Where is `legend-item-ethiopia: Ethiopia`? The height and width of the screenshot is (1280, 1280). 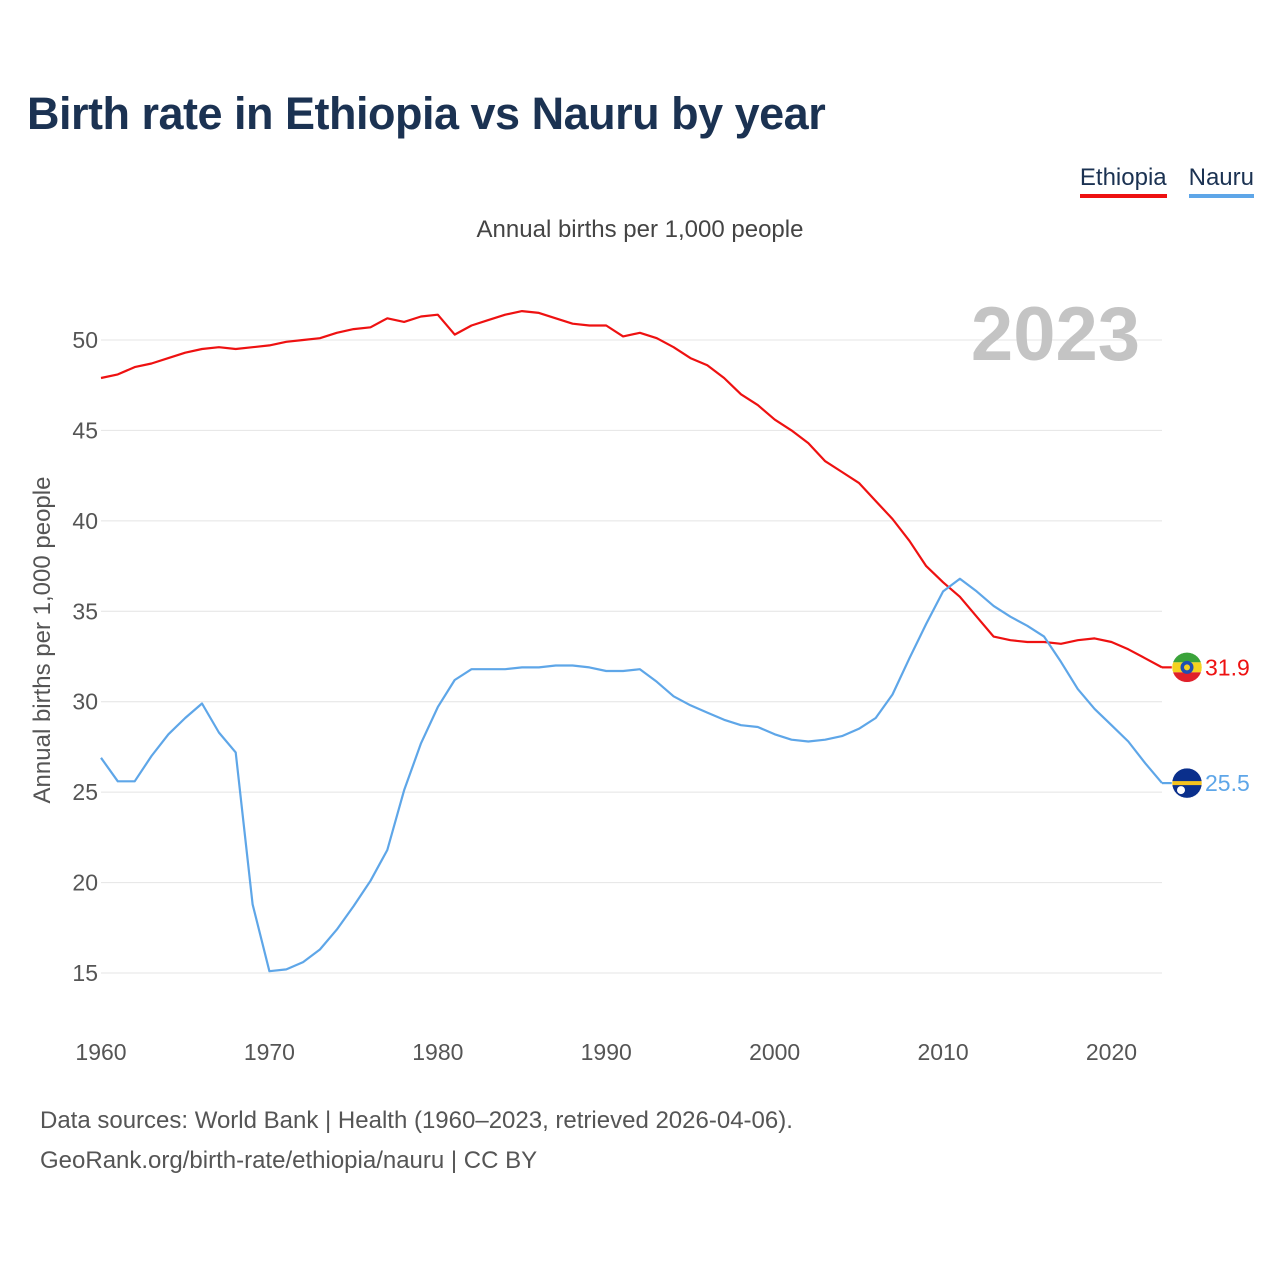
legend-item-ethiopia: Ethiopia is located at coordinates (1123, 181).